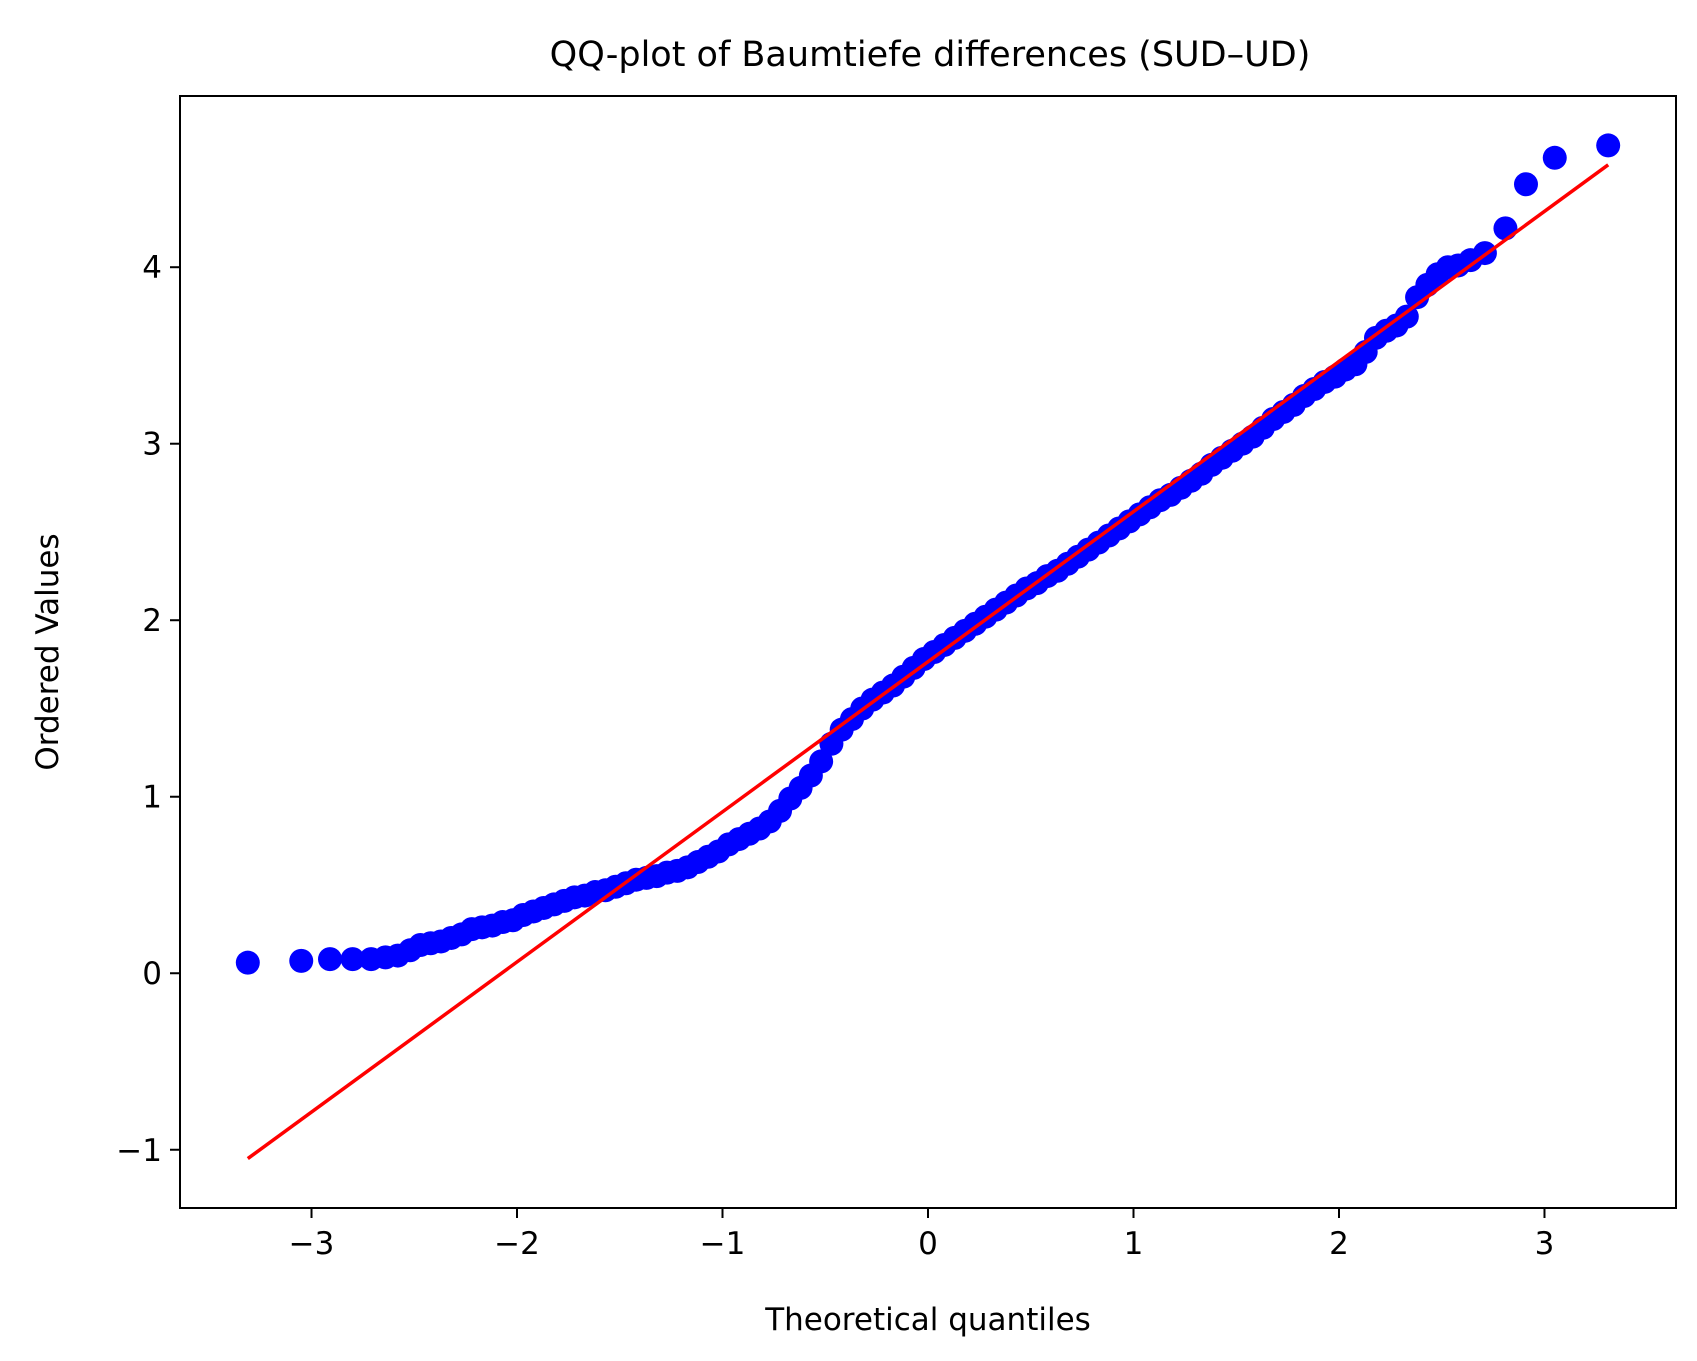 This screenshot has height=1361, width=1697. What do you see at coordinates (152, 445) in the screenshot?
I see `y-tick-label: 3` at bounding box center [152, 445].